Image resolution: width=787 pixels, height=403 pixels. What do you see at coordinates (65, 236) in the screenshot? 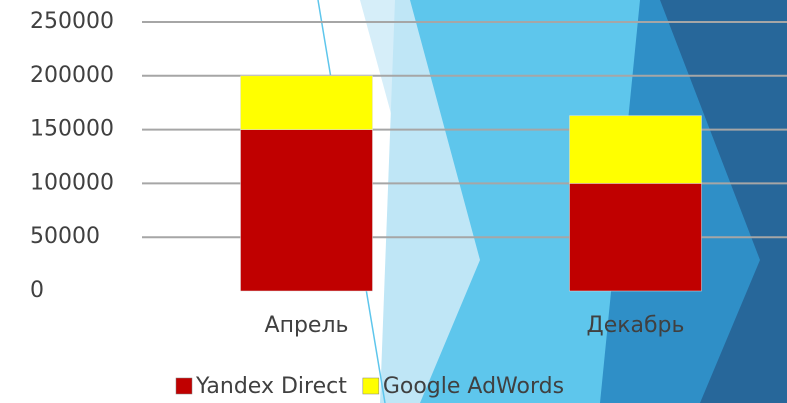
I see `y-tick-label: 50000` at bounding box center [65, 236].